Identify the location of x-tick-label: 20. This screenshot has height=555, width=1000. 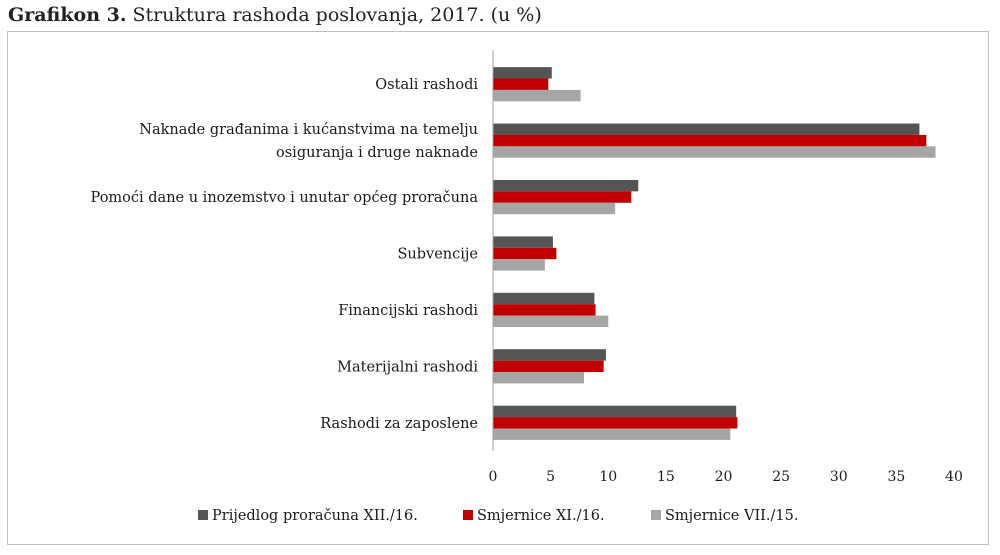
(724, 477).